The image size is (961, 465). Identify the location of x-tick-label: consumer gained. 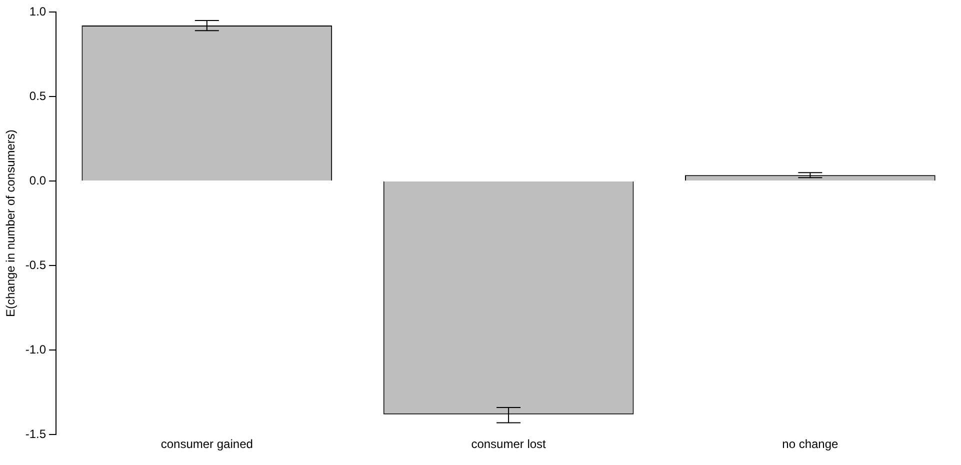
(206, 444).